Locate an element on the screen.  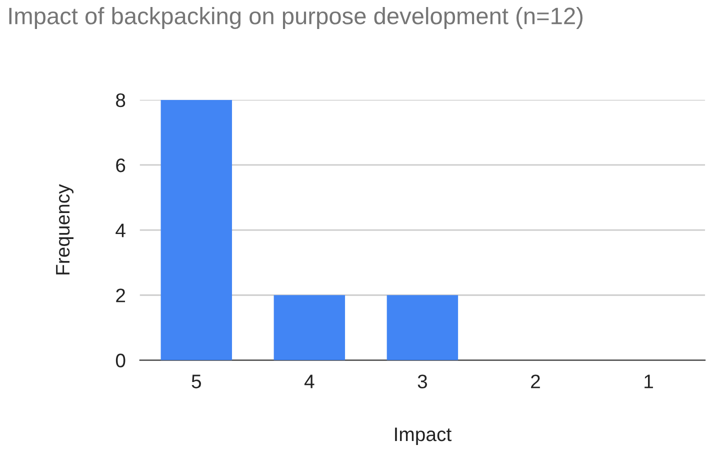
y-tick-label: 8 is located at coordinates (121, 100).